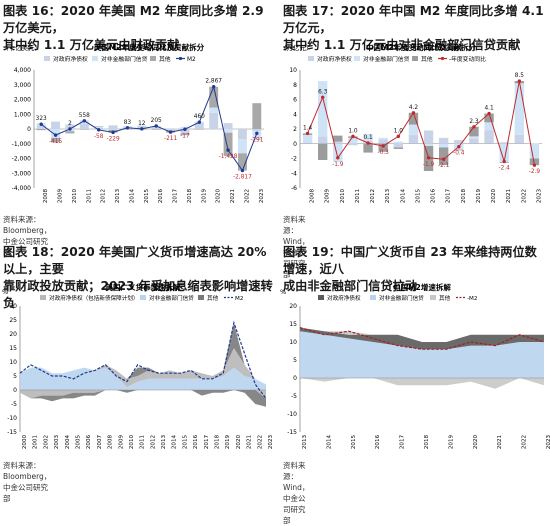  Describe the element at coordinates (156, 121) in the screenshot. I see `data-label: 205` at that location.